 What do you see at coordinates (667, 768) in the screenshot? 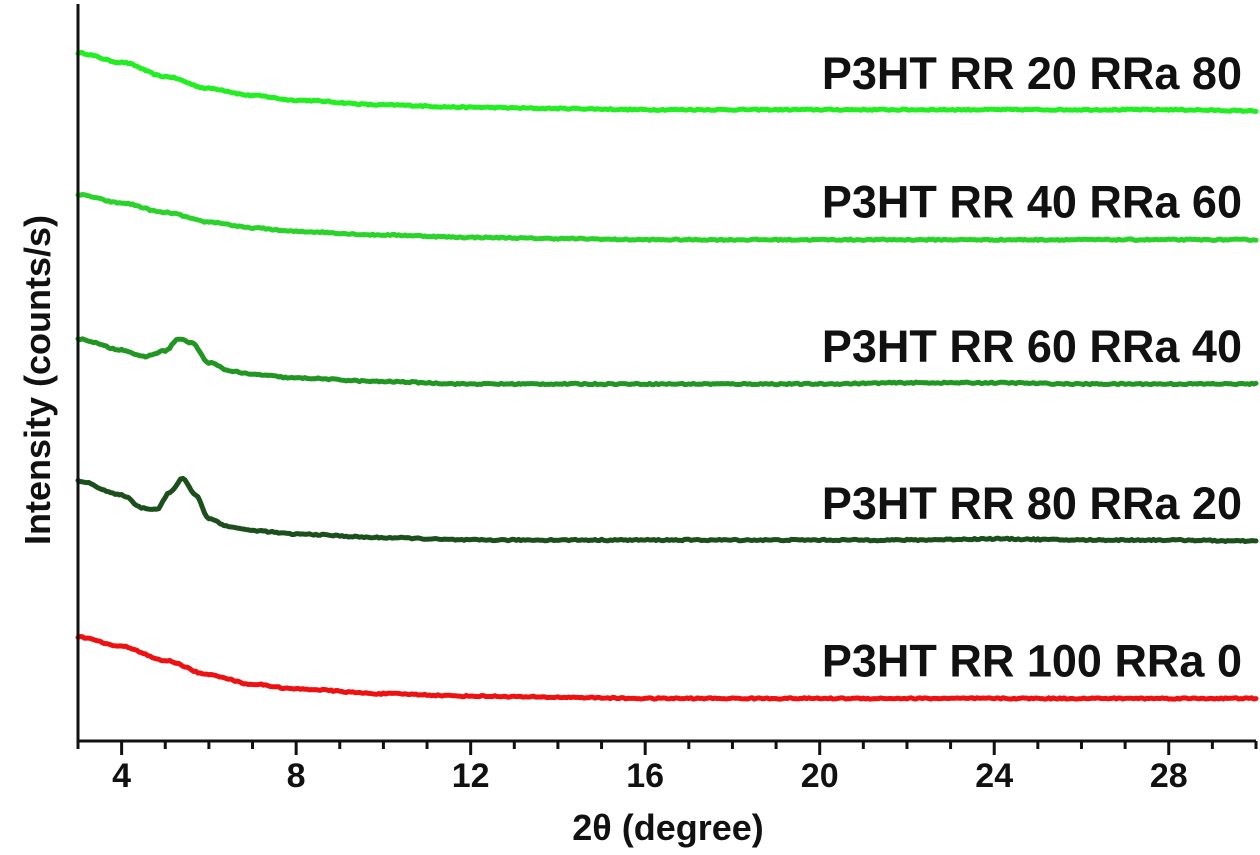
I see `x-ticks: 4 8 12 16 20 24 28` at bounding box center [667, 768].